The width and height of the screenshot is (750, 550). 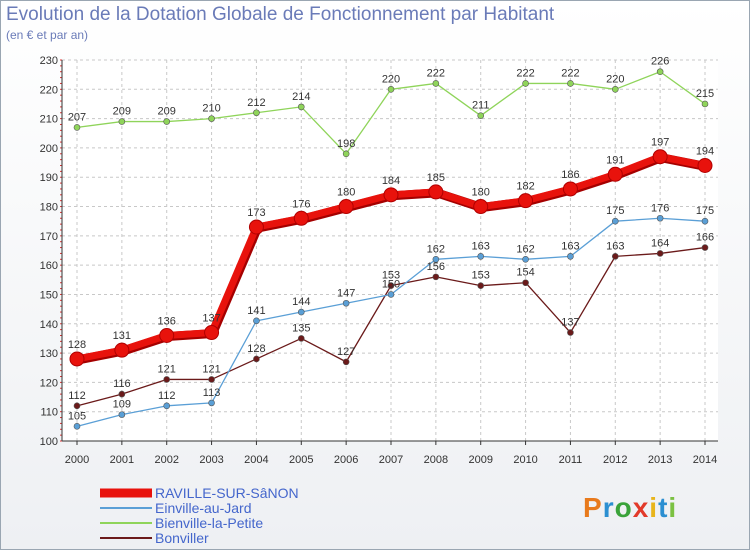 I want to click on proxiti-logo: Proxiti, so click(x=630, y=508).